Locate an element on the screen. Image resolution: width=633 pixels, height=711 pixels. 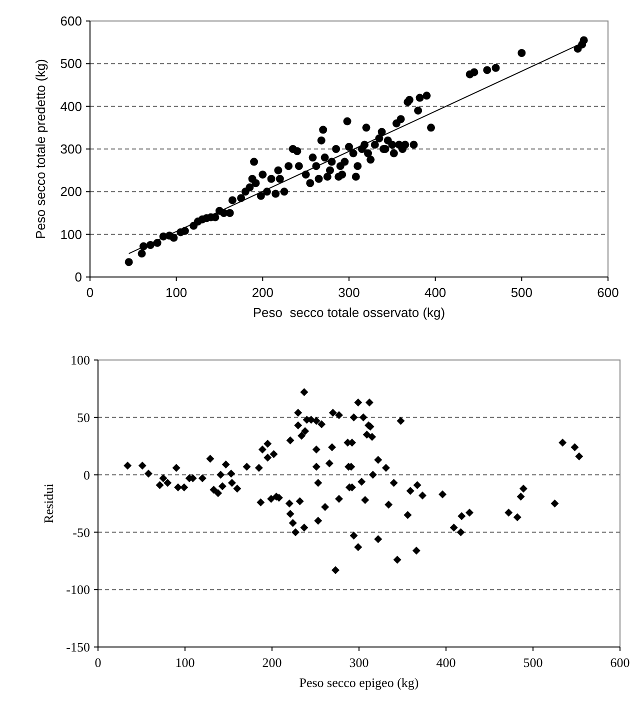
y-tick-label: 300 is located at coordinates (71, 149).